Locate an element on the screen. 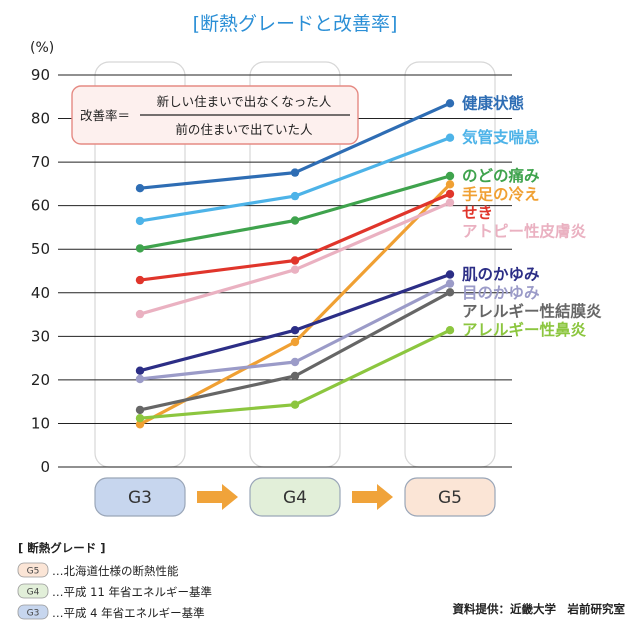 This screenshot has height=640, width=640. legend-item-g5-text: …北海道仕様の断熱性能 is located at coordinates (115, 571).